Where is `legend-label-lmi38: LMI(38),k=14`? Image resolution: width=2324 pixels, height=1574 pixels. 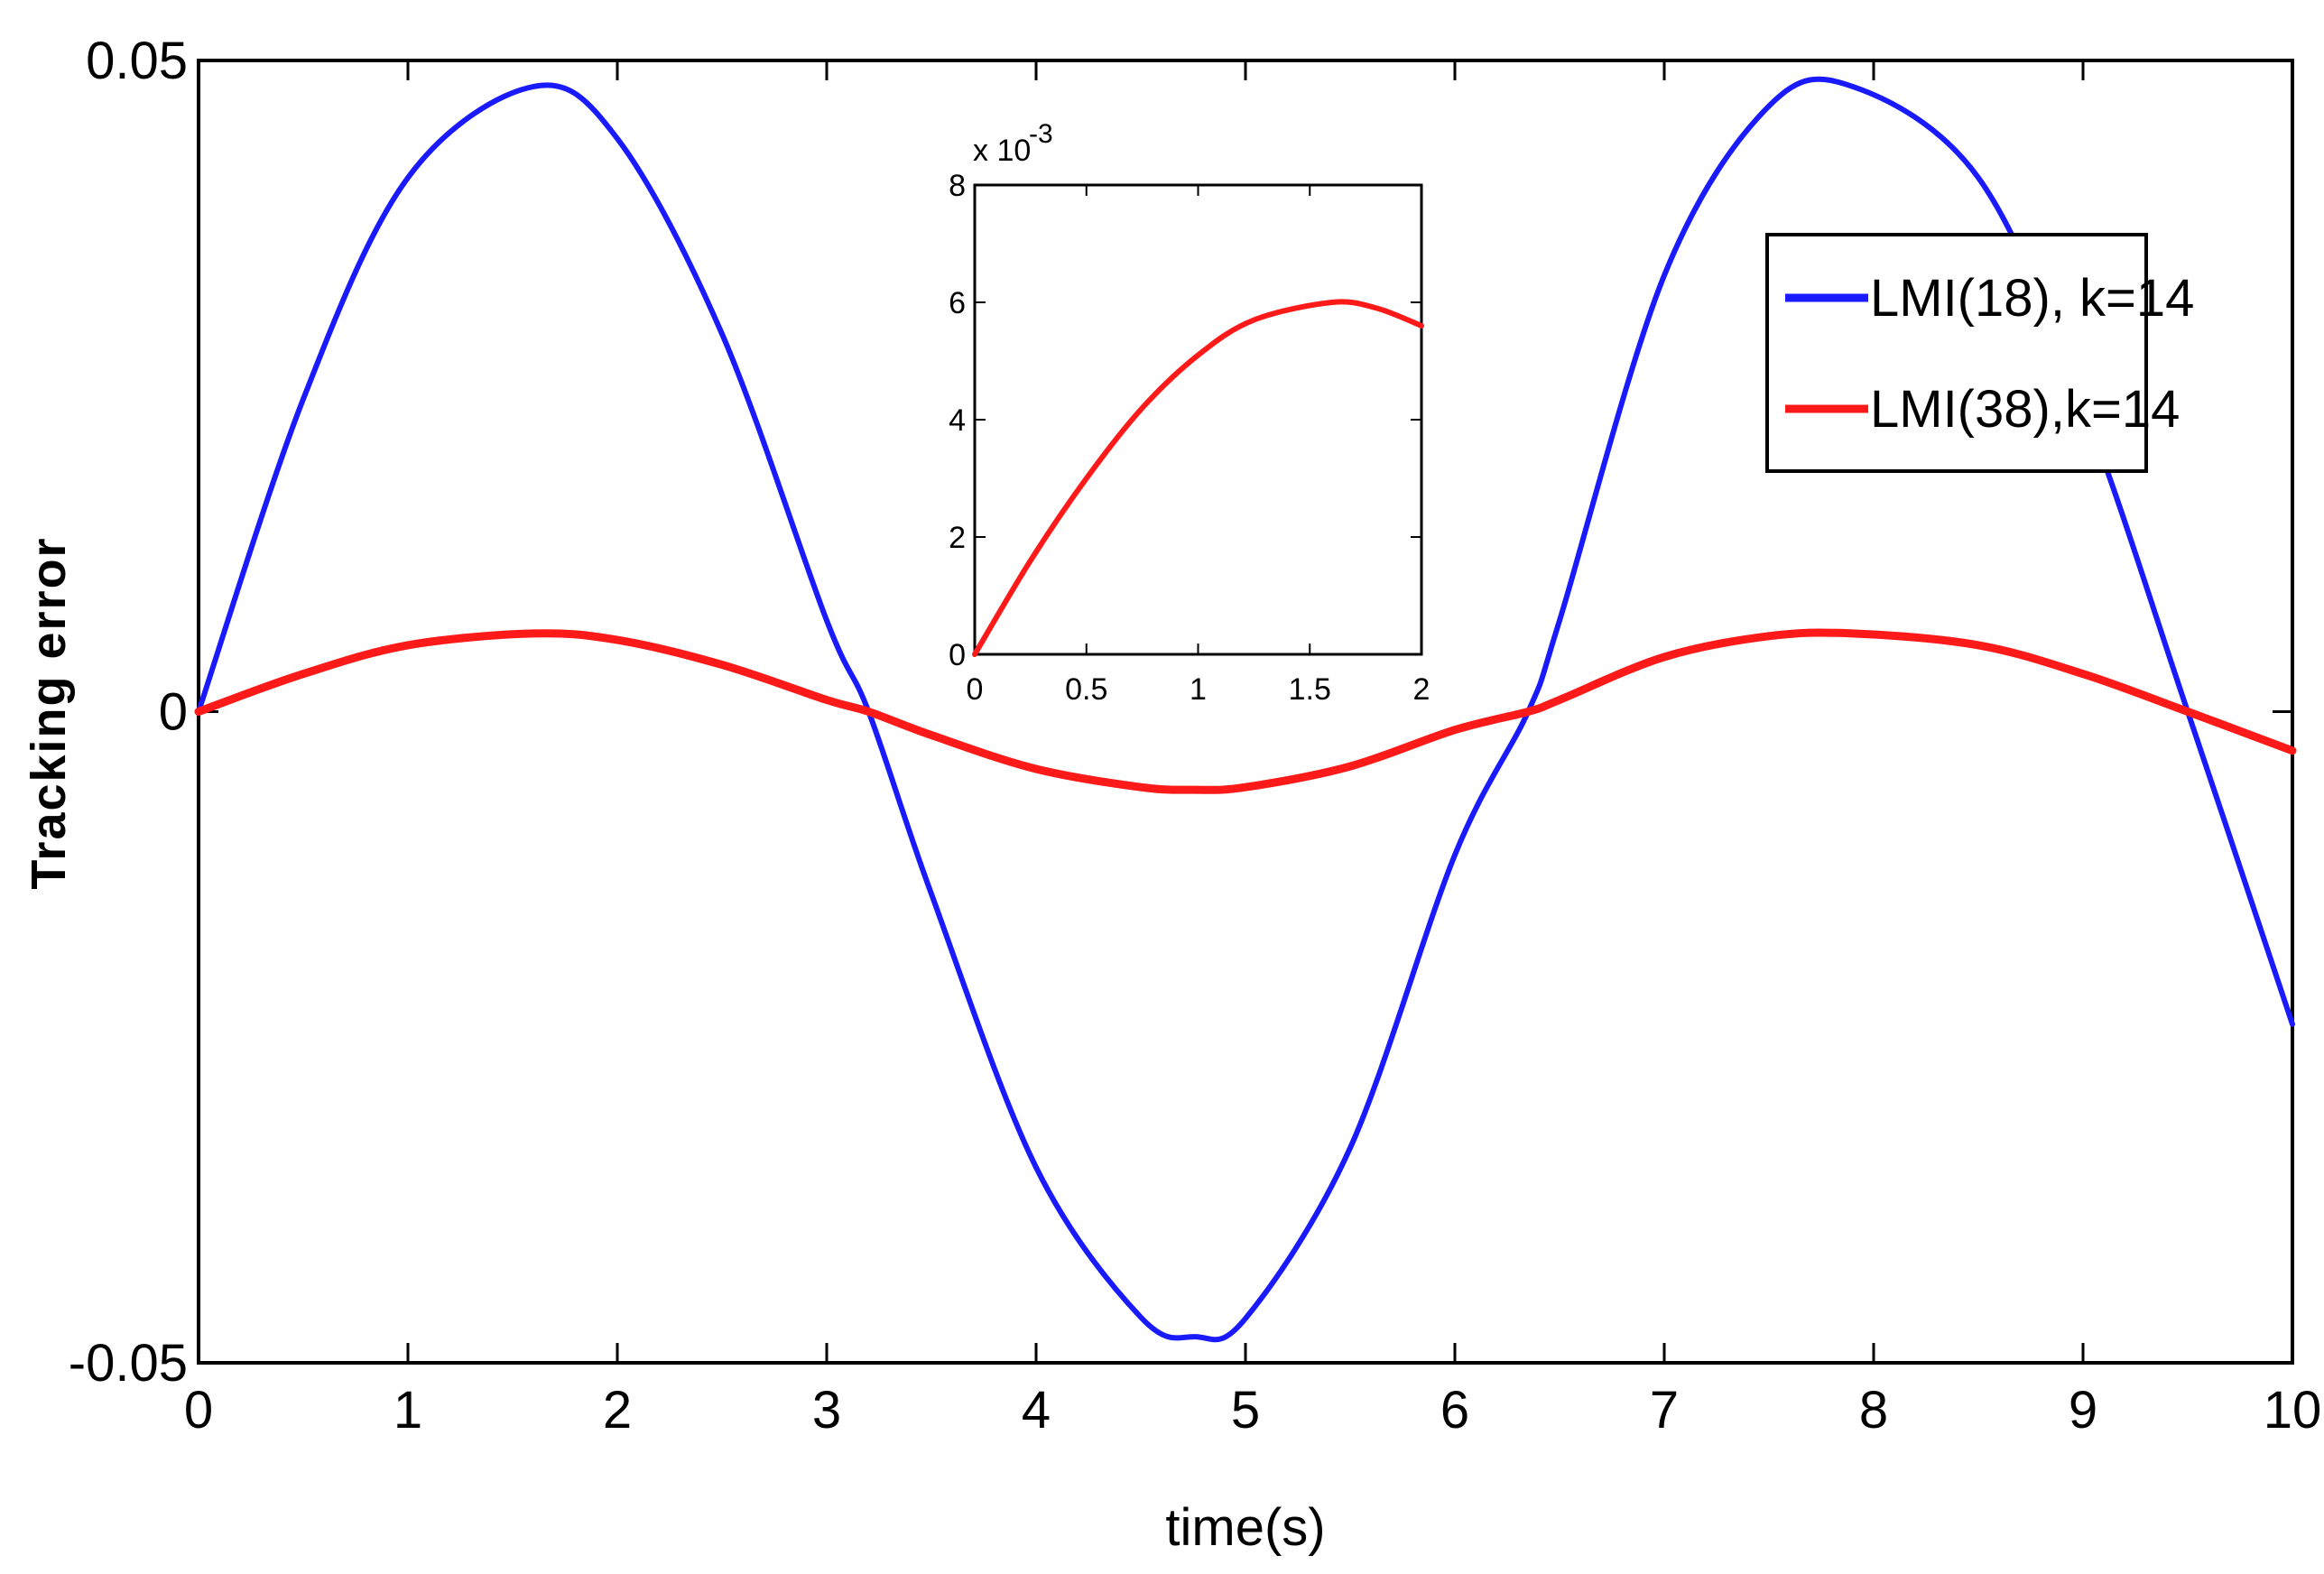
legend-label-lmi38: LMI(38),k=14 is located at coordinates (2025, 409).